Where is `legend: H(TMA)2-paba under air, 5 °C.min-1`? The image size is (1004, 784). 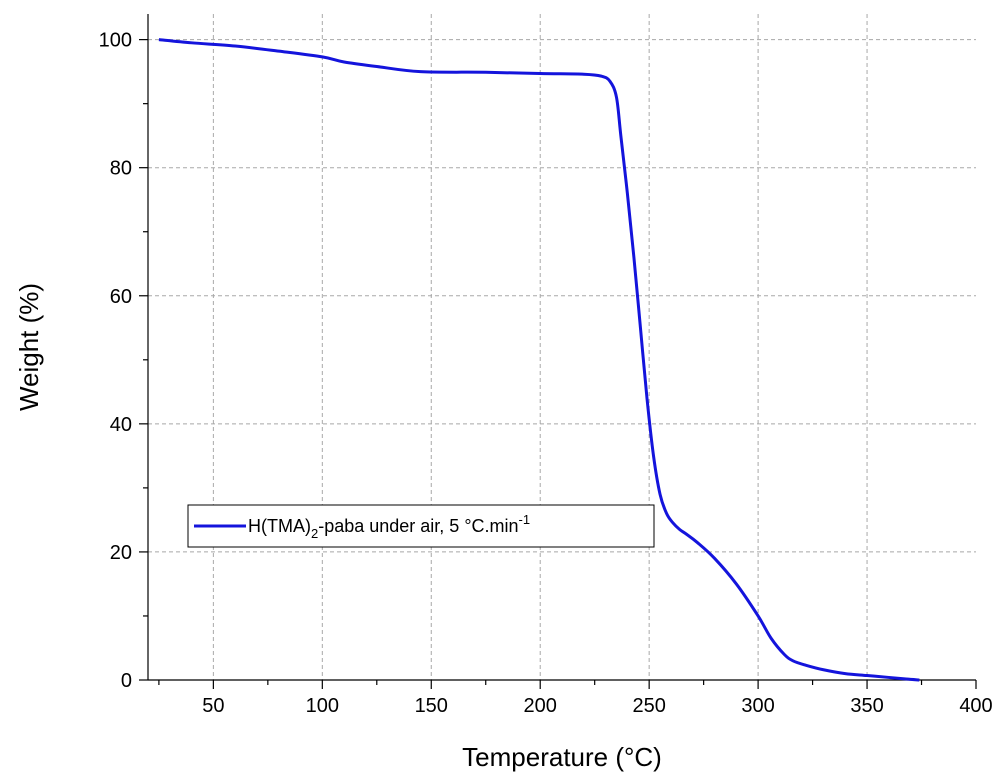
legend: H(TMA)2-paba under air, 5 °C.min-1 is located at coordinates (421, 526).